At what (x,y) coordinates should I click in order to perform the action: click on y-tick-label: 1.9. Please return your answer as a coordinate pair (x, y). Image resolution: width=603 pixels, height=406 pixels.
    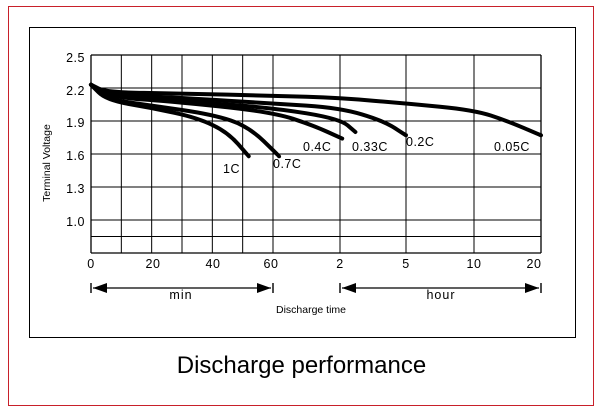
    Looking at the image, I should click on (75, 123).